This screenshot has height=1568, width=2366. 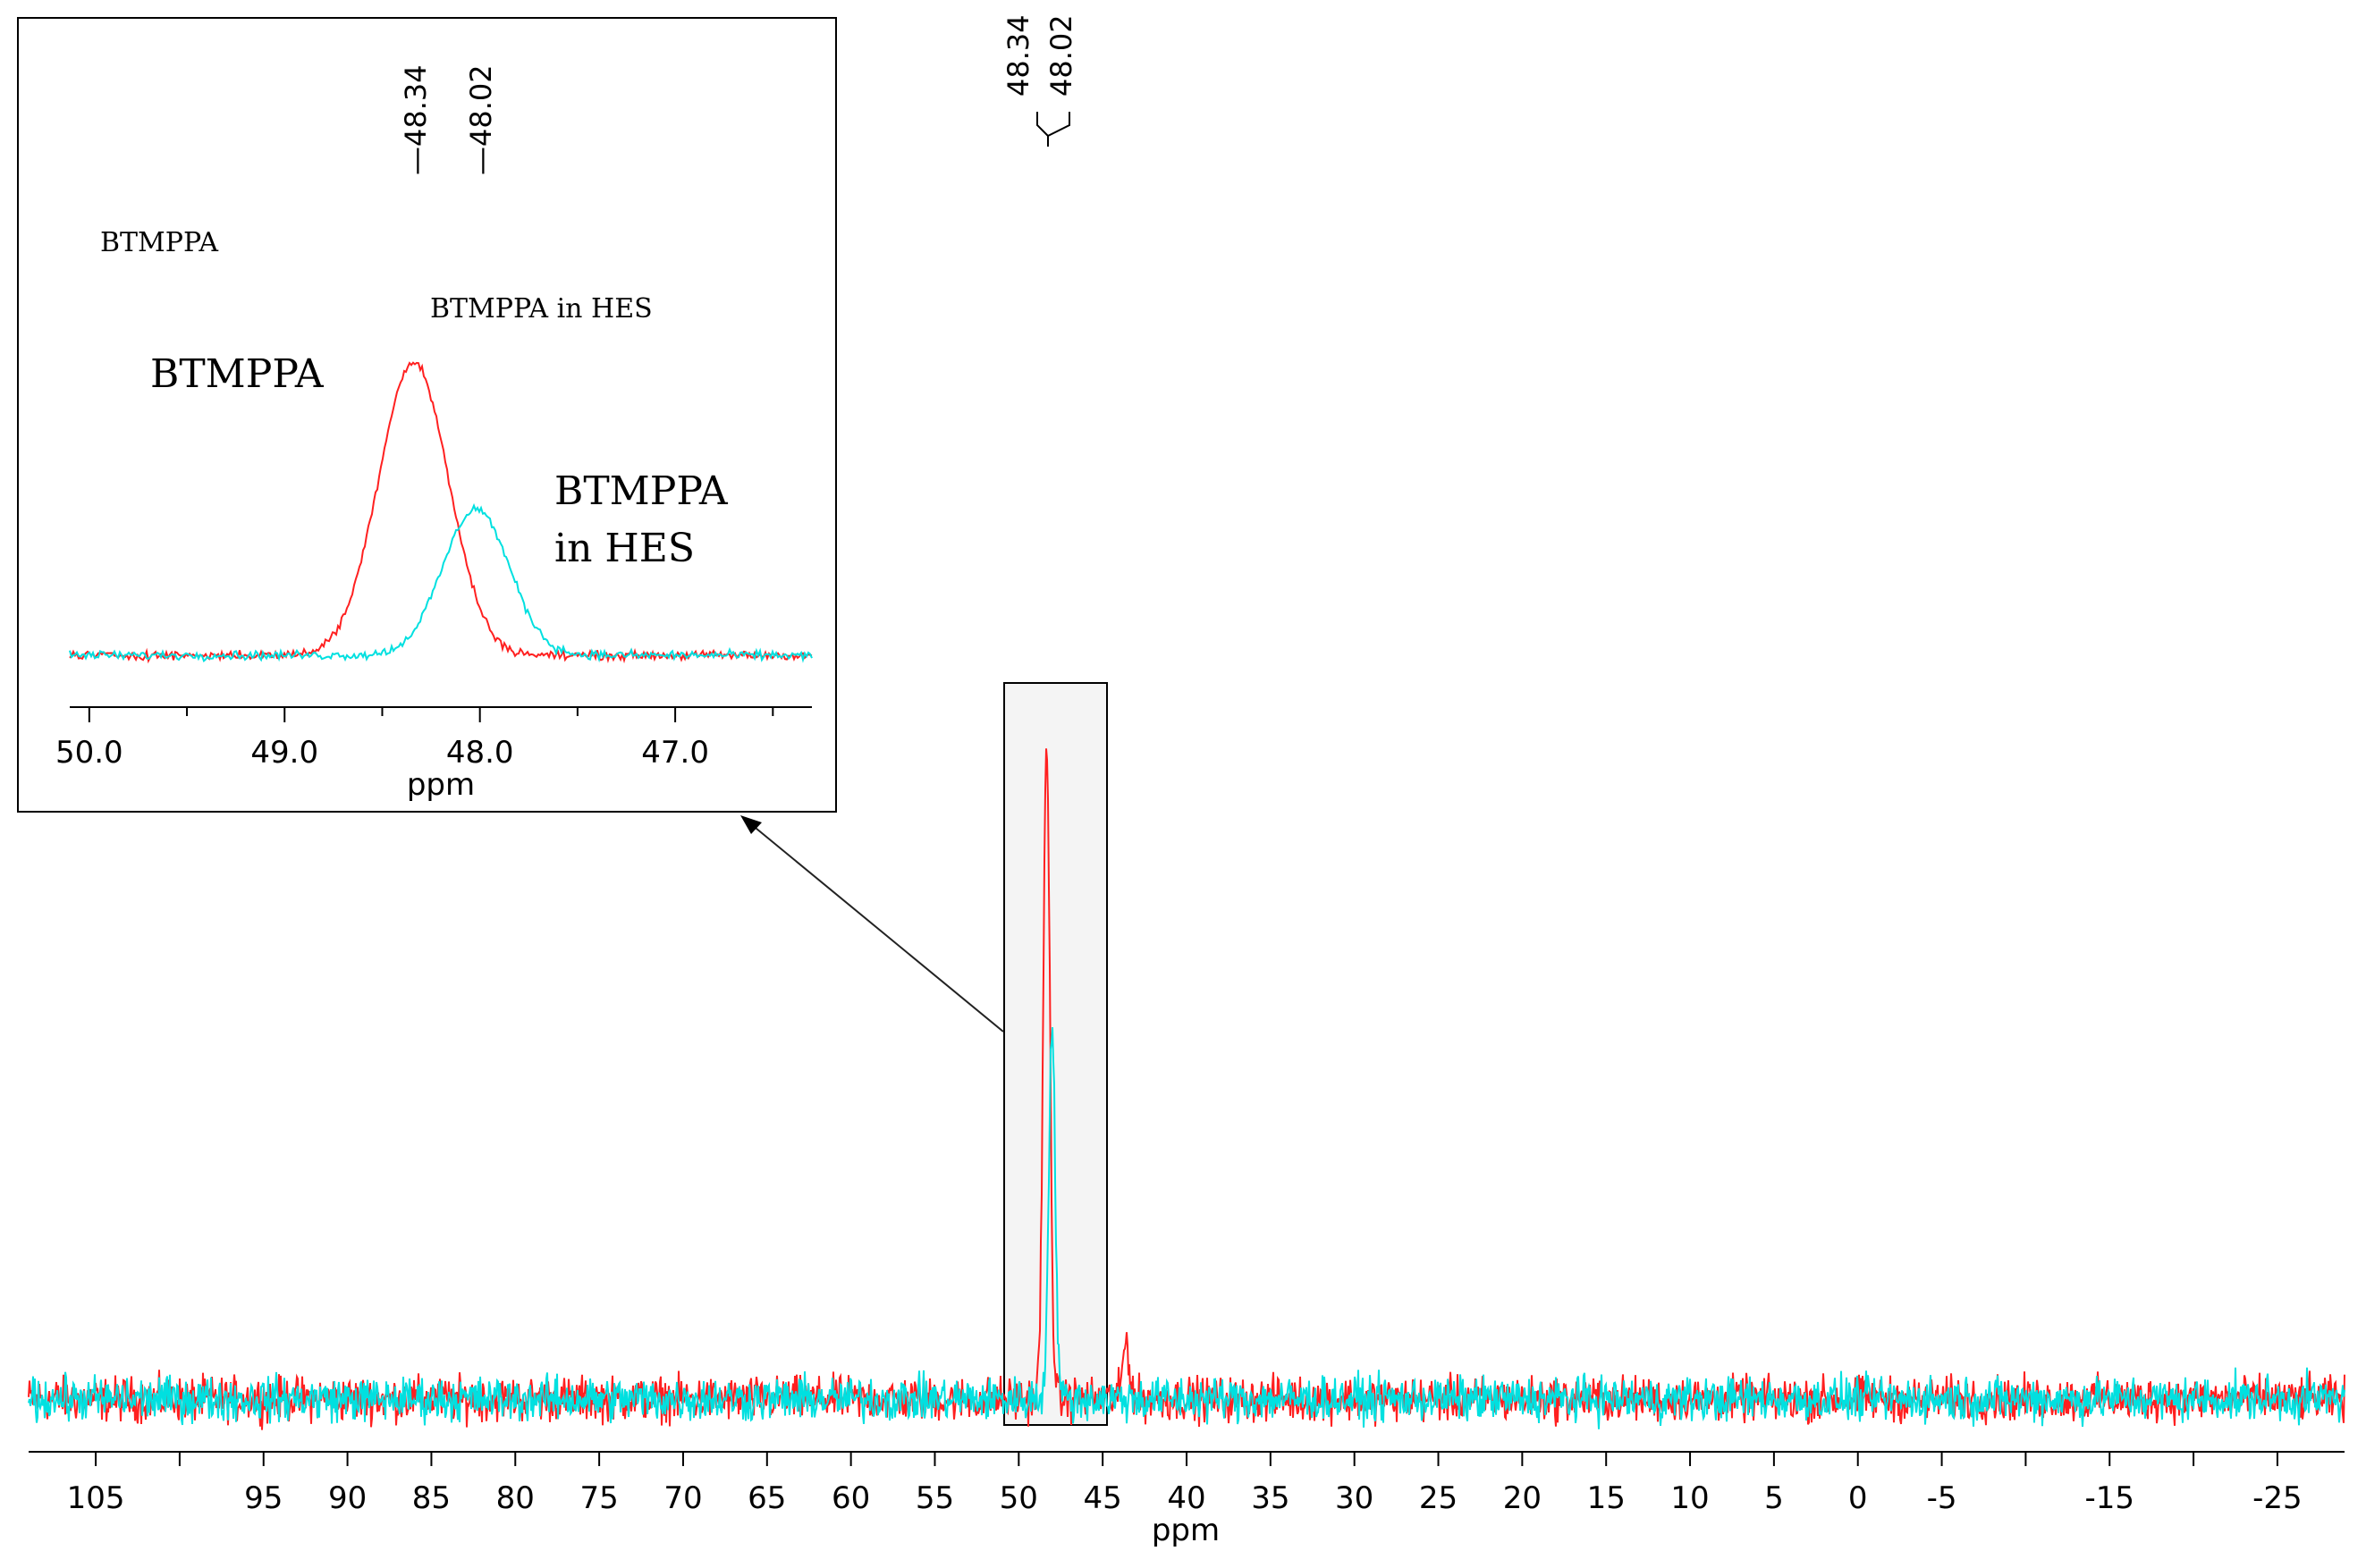 I want to click on main-x-tick-label: 40, so click(x=1186, y=1498).